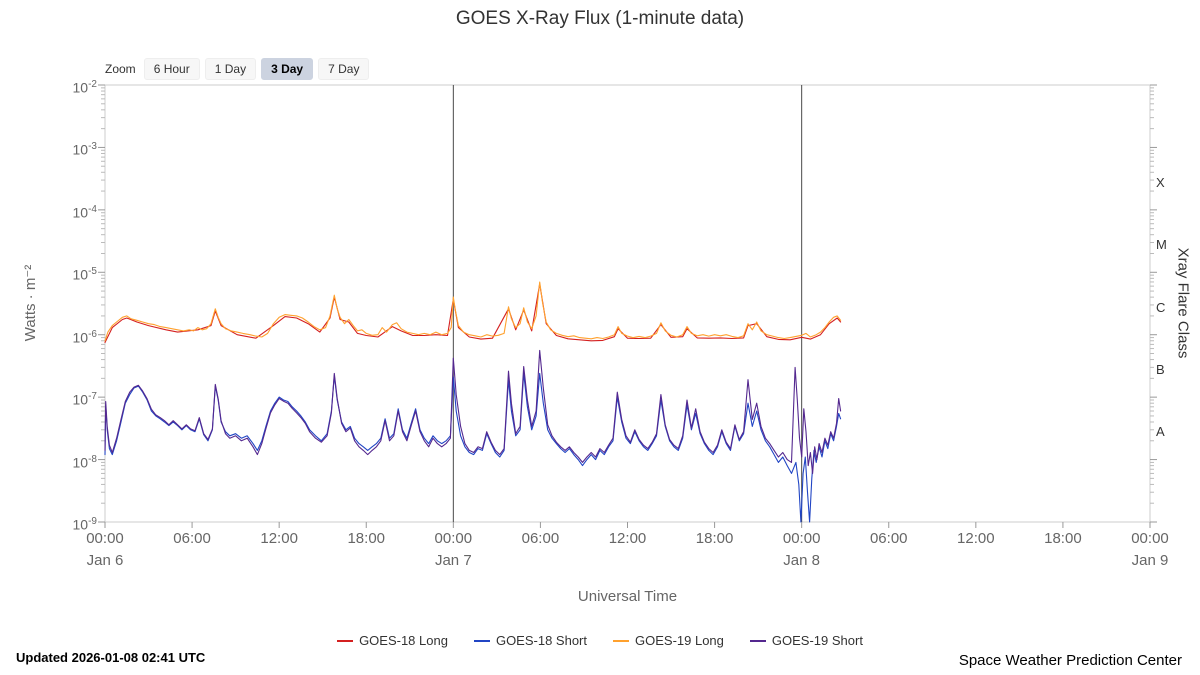 This screenshot has height=675, width=1200. I want to click on legend-label: GOES-18 Long, so click(403, 640).